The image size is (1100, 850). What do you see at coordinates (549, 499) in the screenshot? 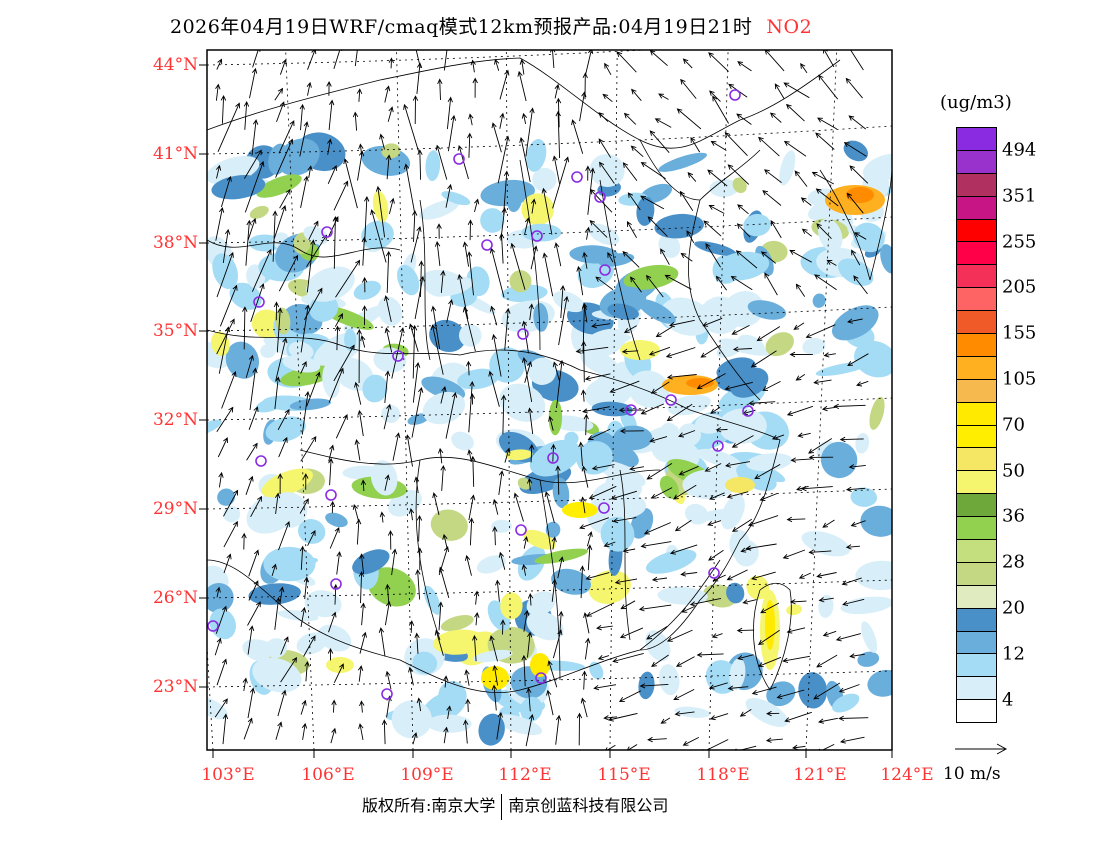
I see `lat-gridline` at bounding box center [549, 499].